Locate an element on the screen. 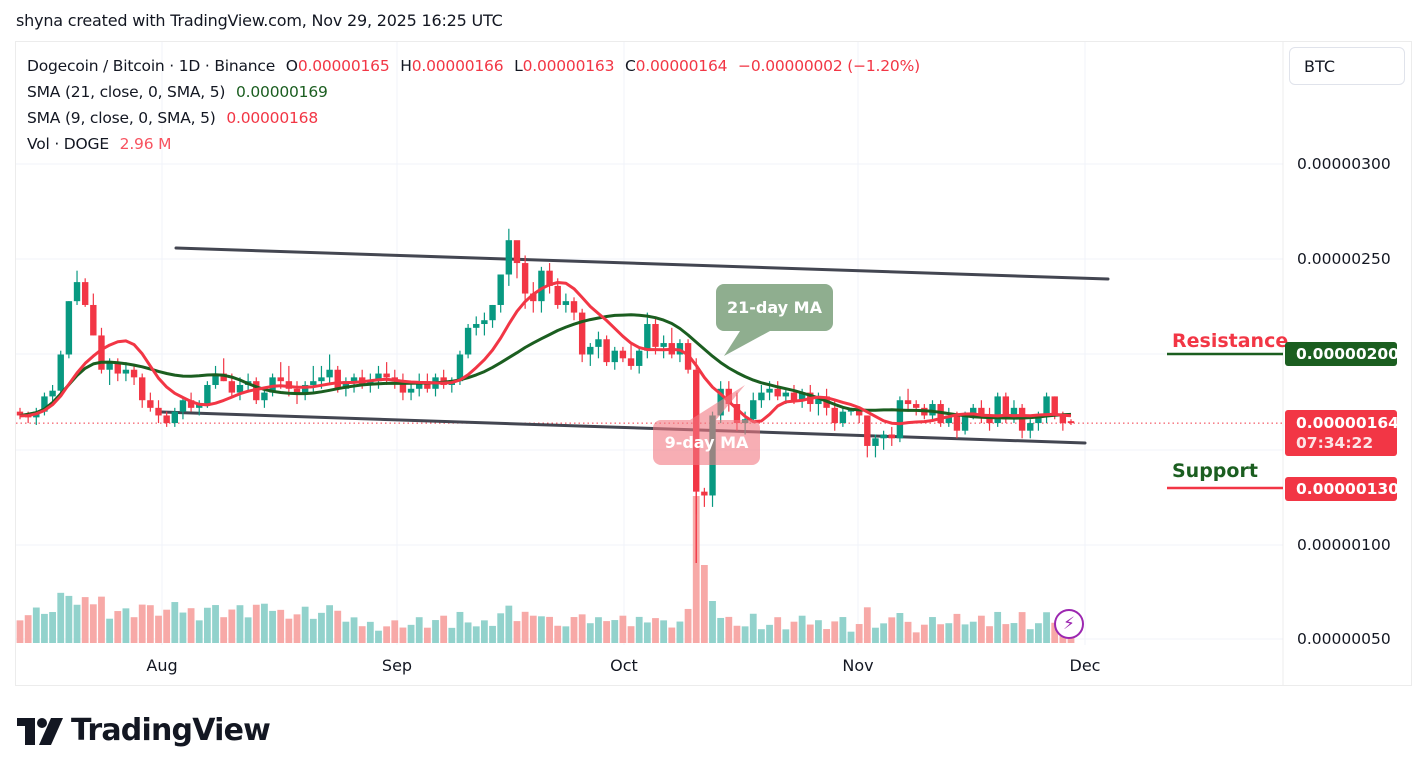 This screenshot has width=1427, height=776. close-value: 0.00000164 is located at coordinates (681, 66).